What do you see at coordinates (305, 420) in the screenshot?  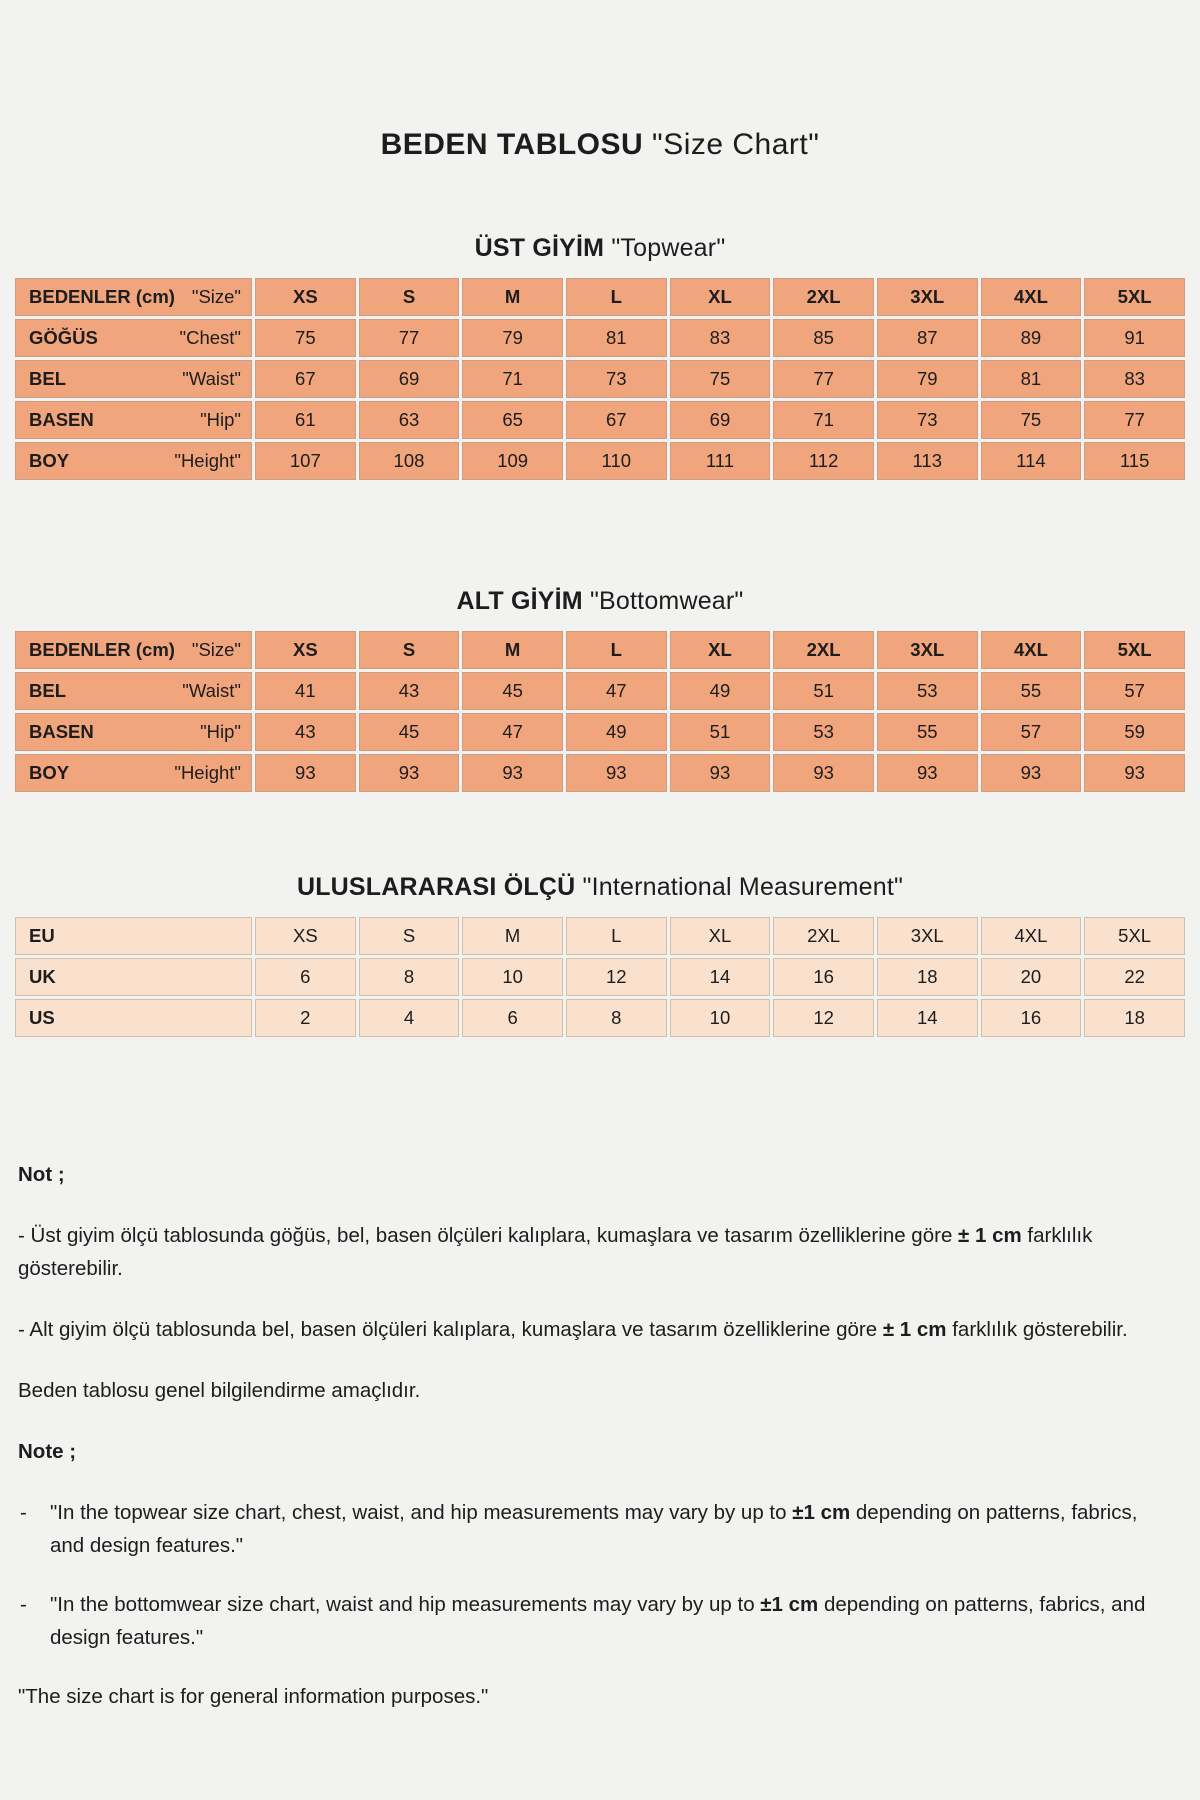 I see `value-cell: 61` at bounding box center [305, 420].